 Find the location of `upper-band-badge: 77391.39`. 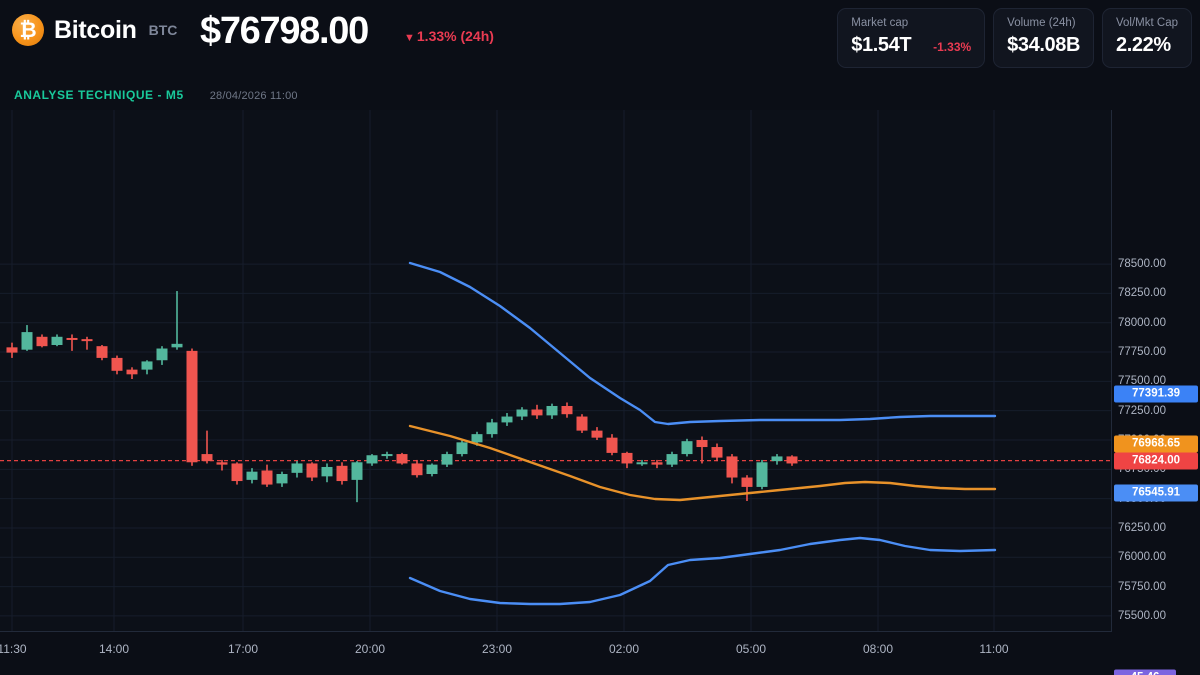

upper-band-badge: 77391.39 is located at coordinates (1156, 394).